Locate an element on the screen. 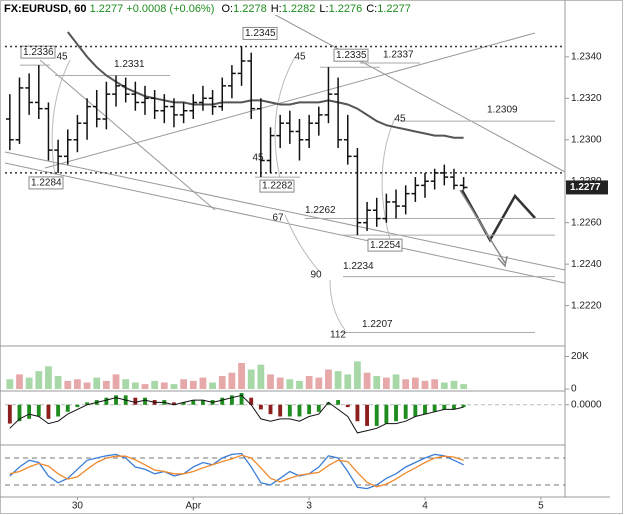 The width and height of the screenshot is (624, 515). y-tick-label: 1.2300 is located at coordinates (586, 139).